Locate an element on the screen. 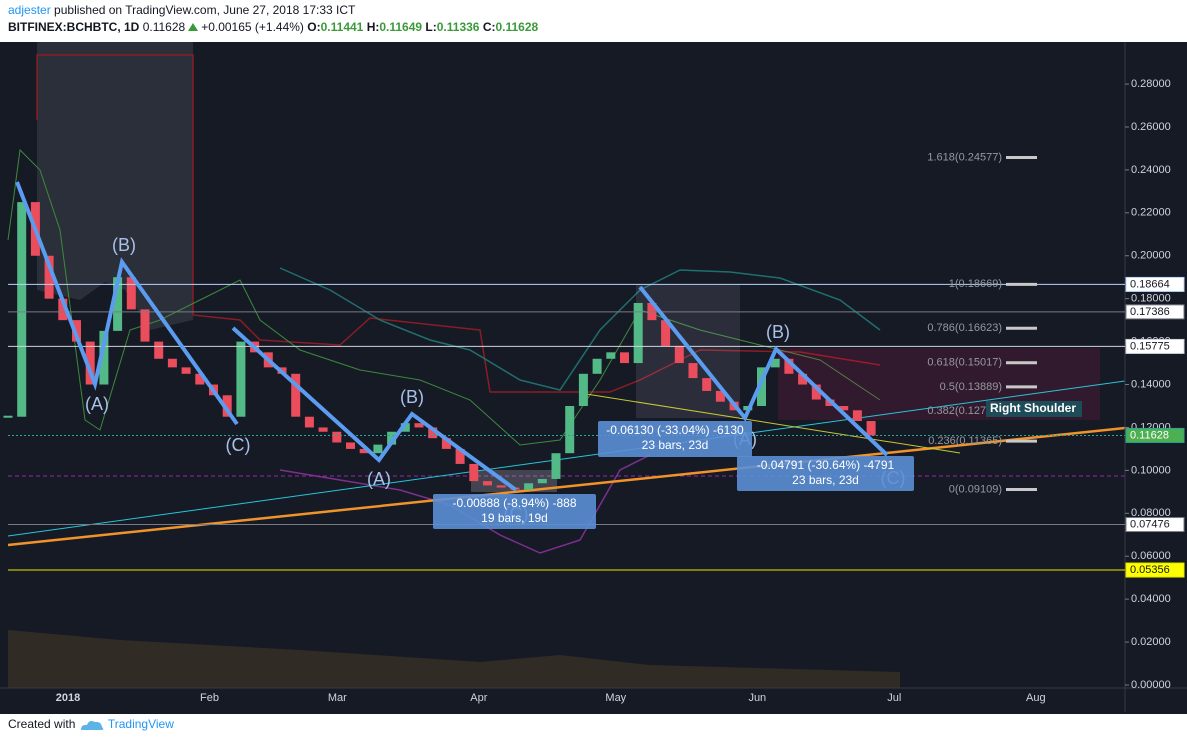 The height and width of the screenshot is (743, 1187). up-icon is located at coordinates (193, 27).